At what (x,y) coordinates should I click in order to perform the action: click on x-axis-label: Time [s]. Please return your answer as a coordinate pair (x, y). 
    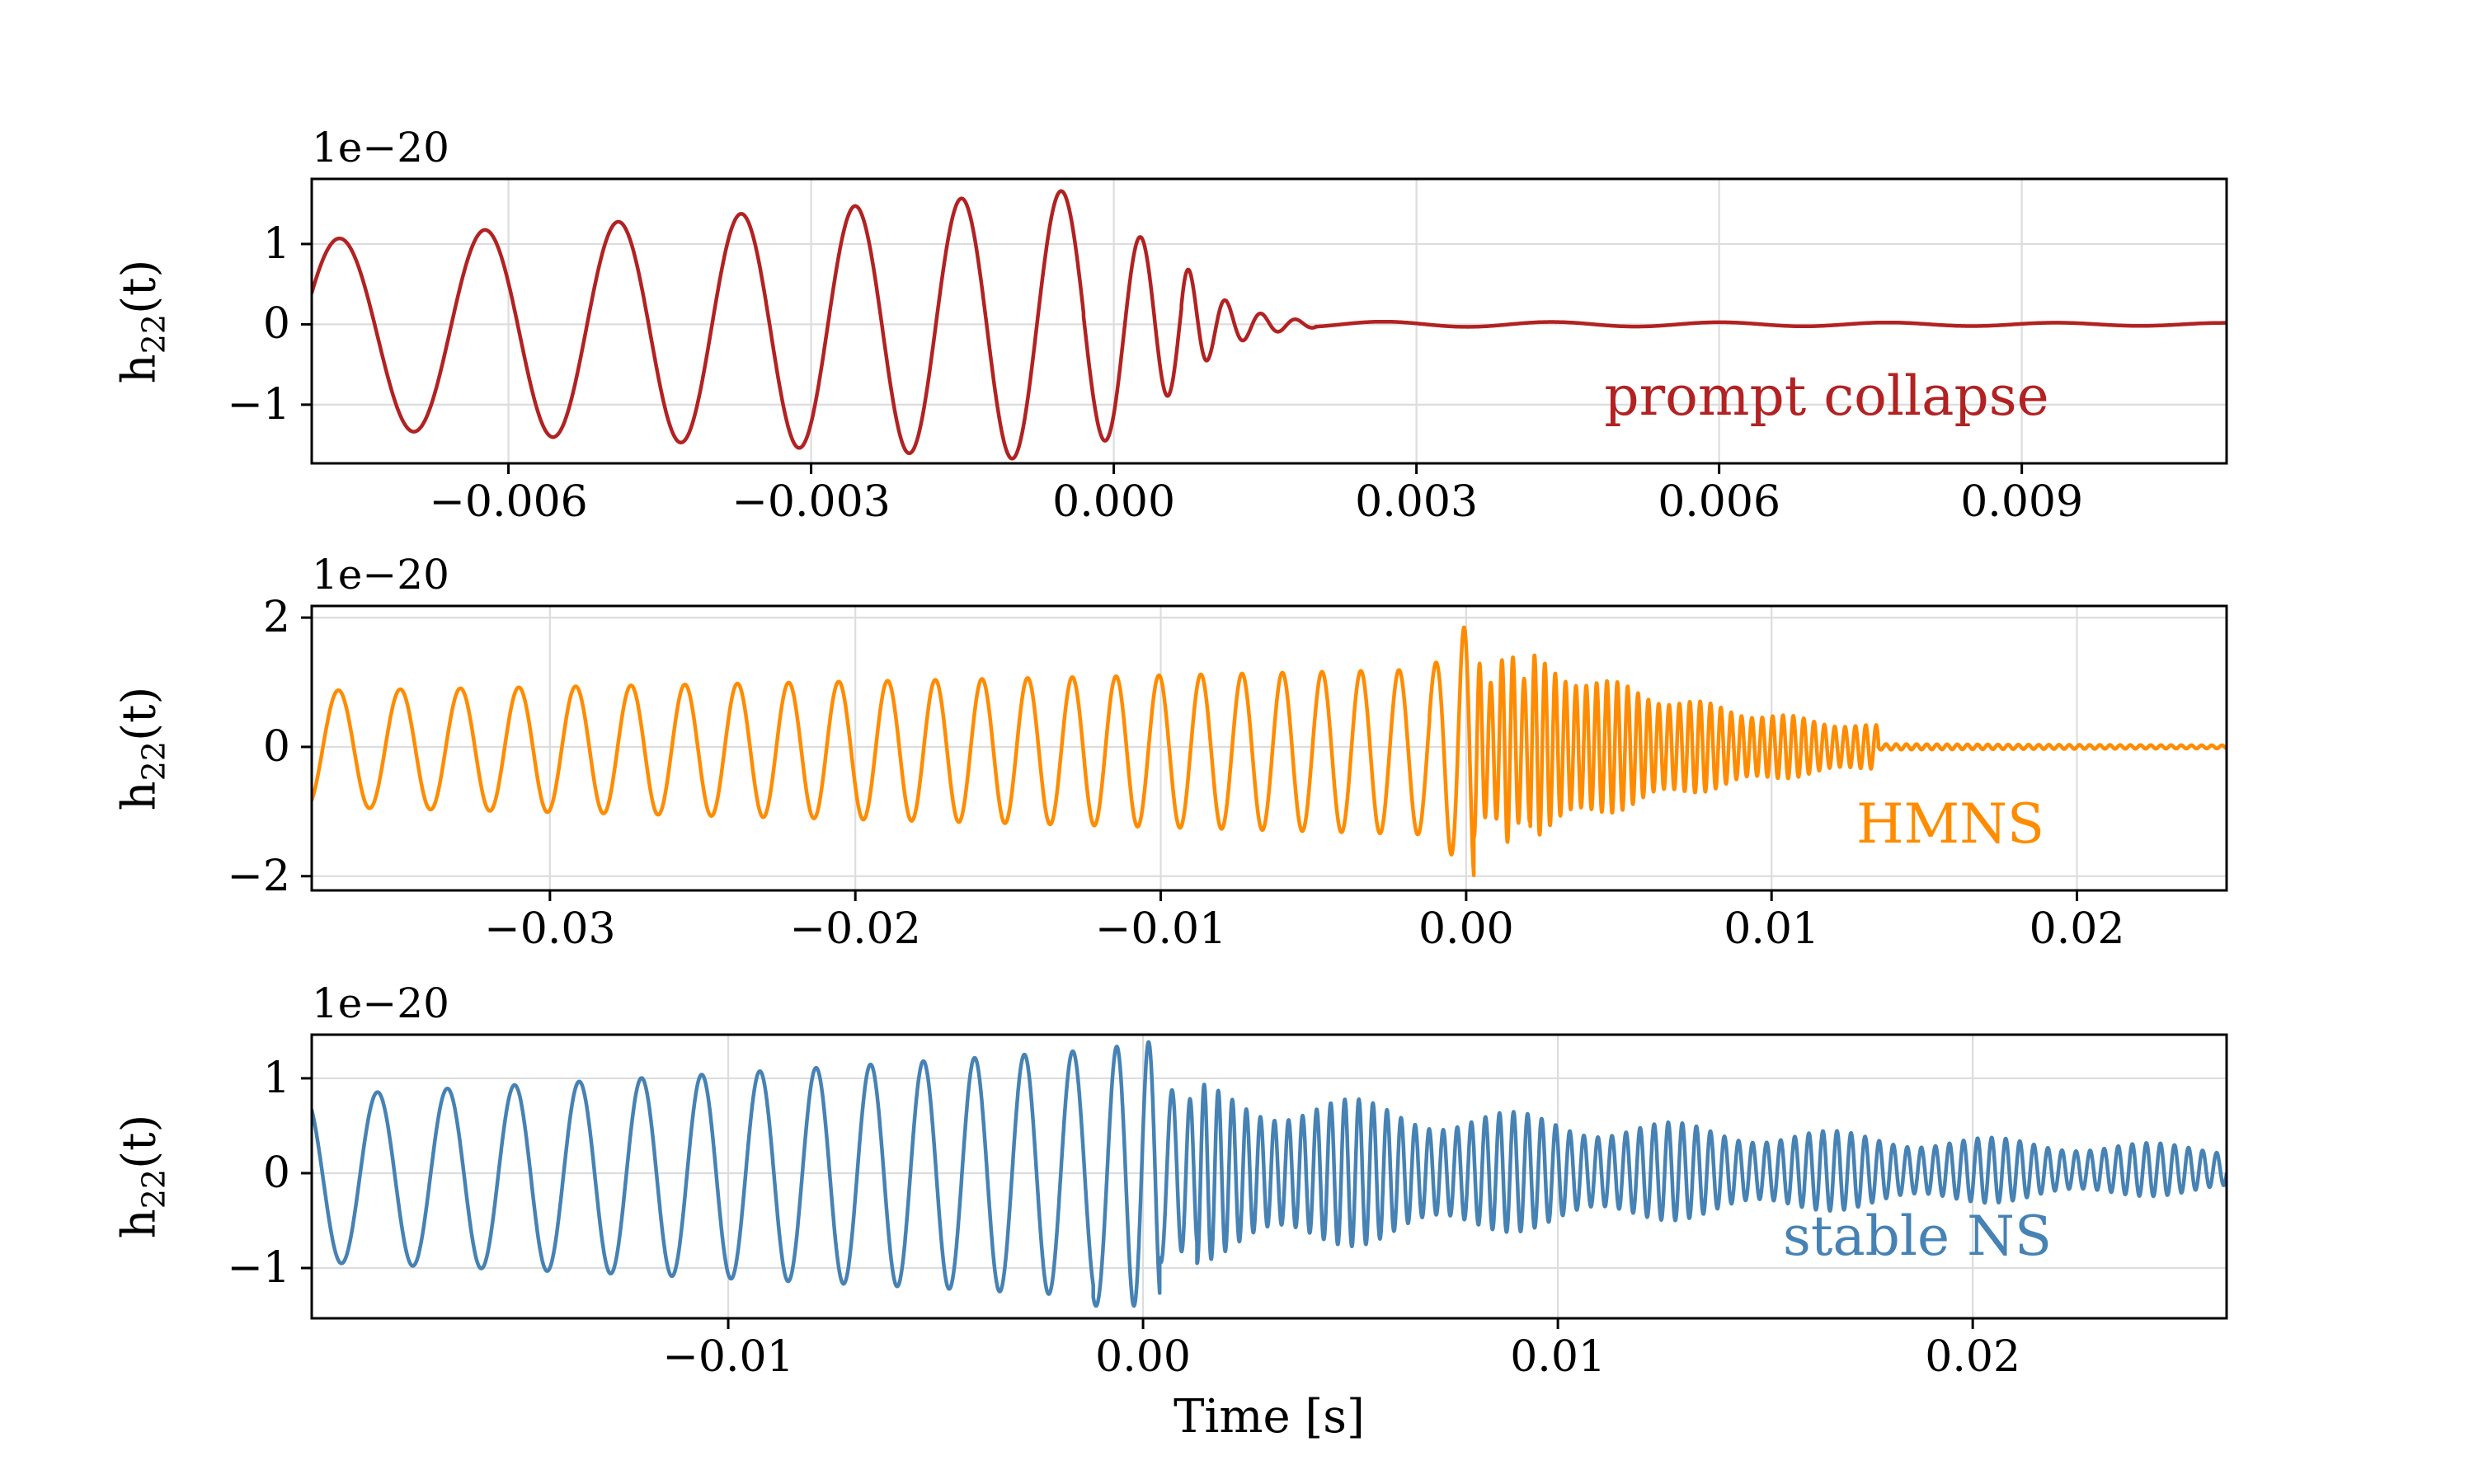
    Looking at the image, I should click on (1269, 1417).